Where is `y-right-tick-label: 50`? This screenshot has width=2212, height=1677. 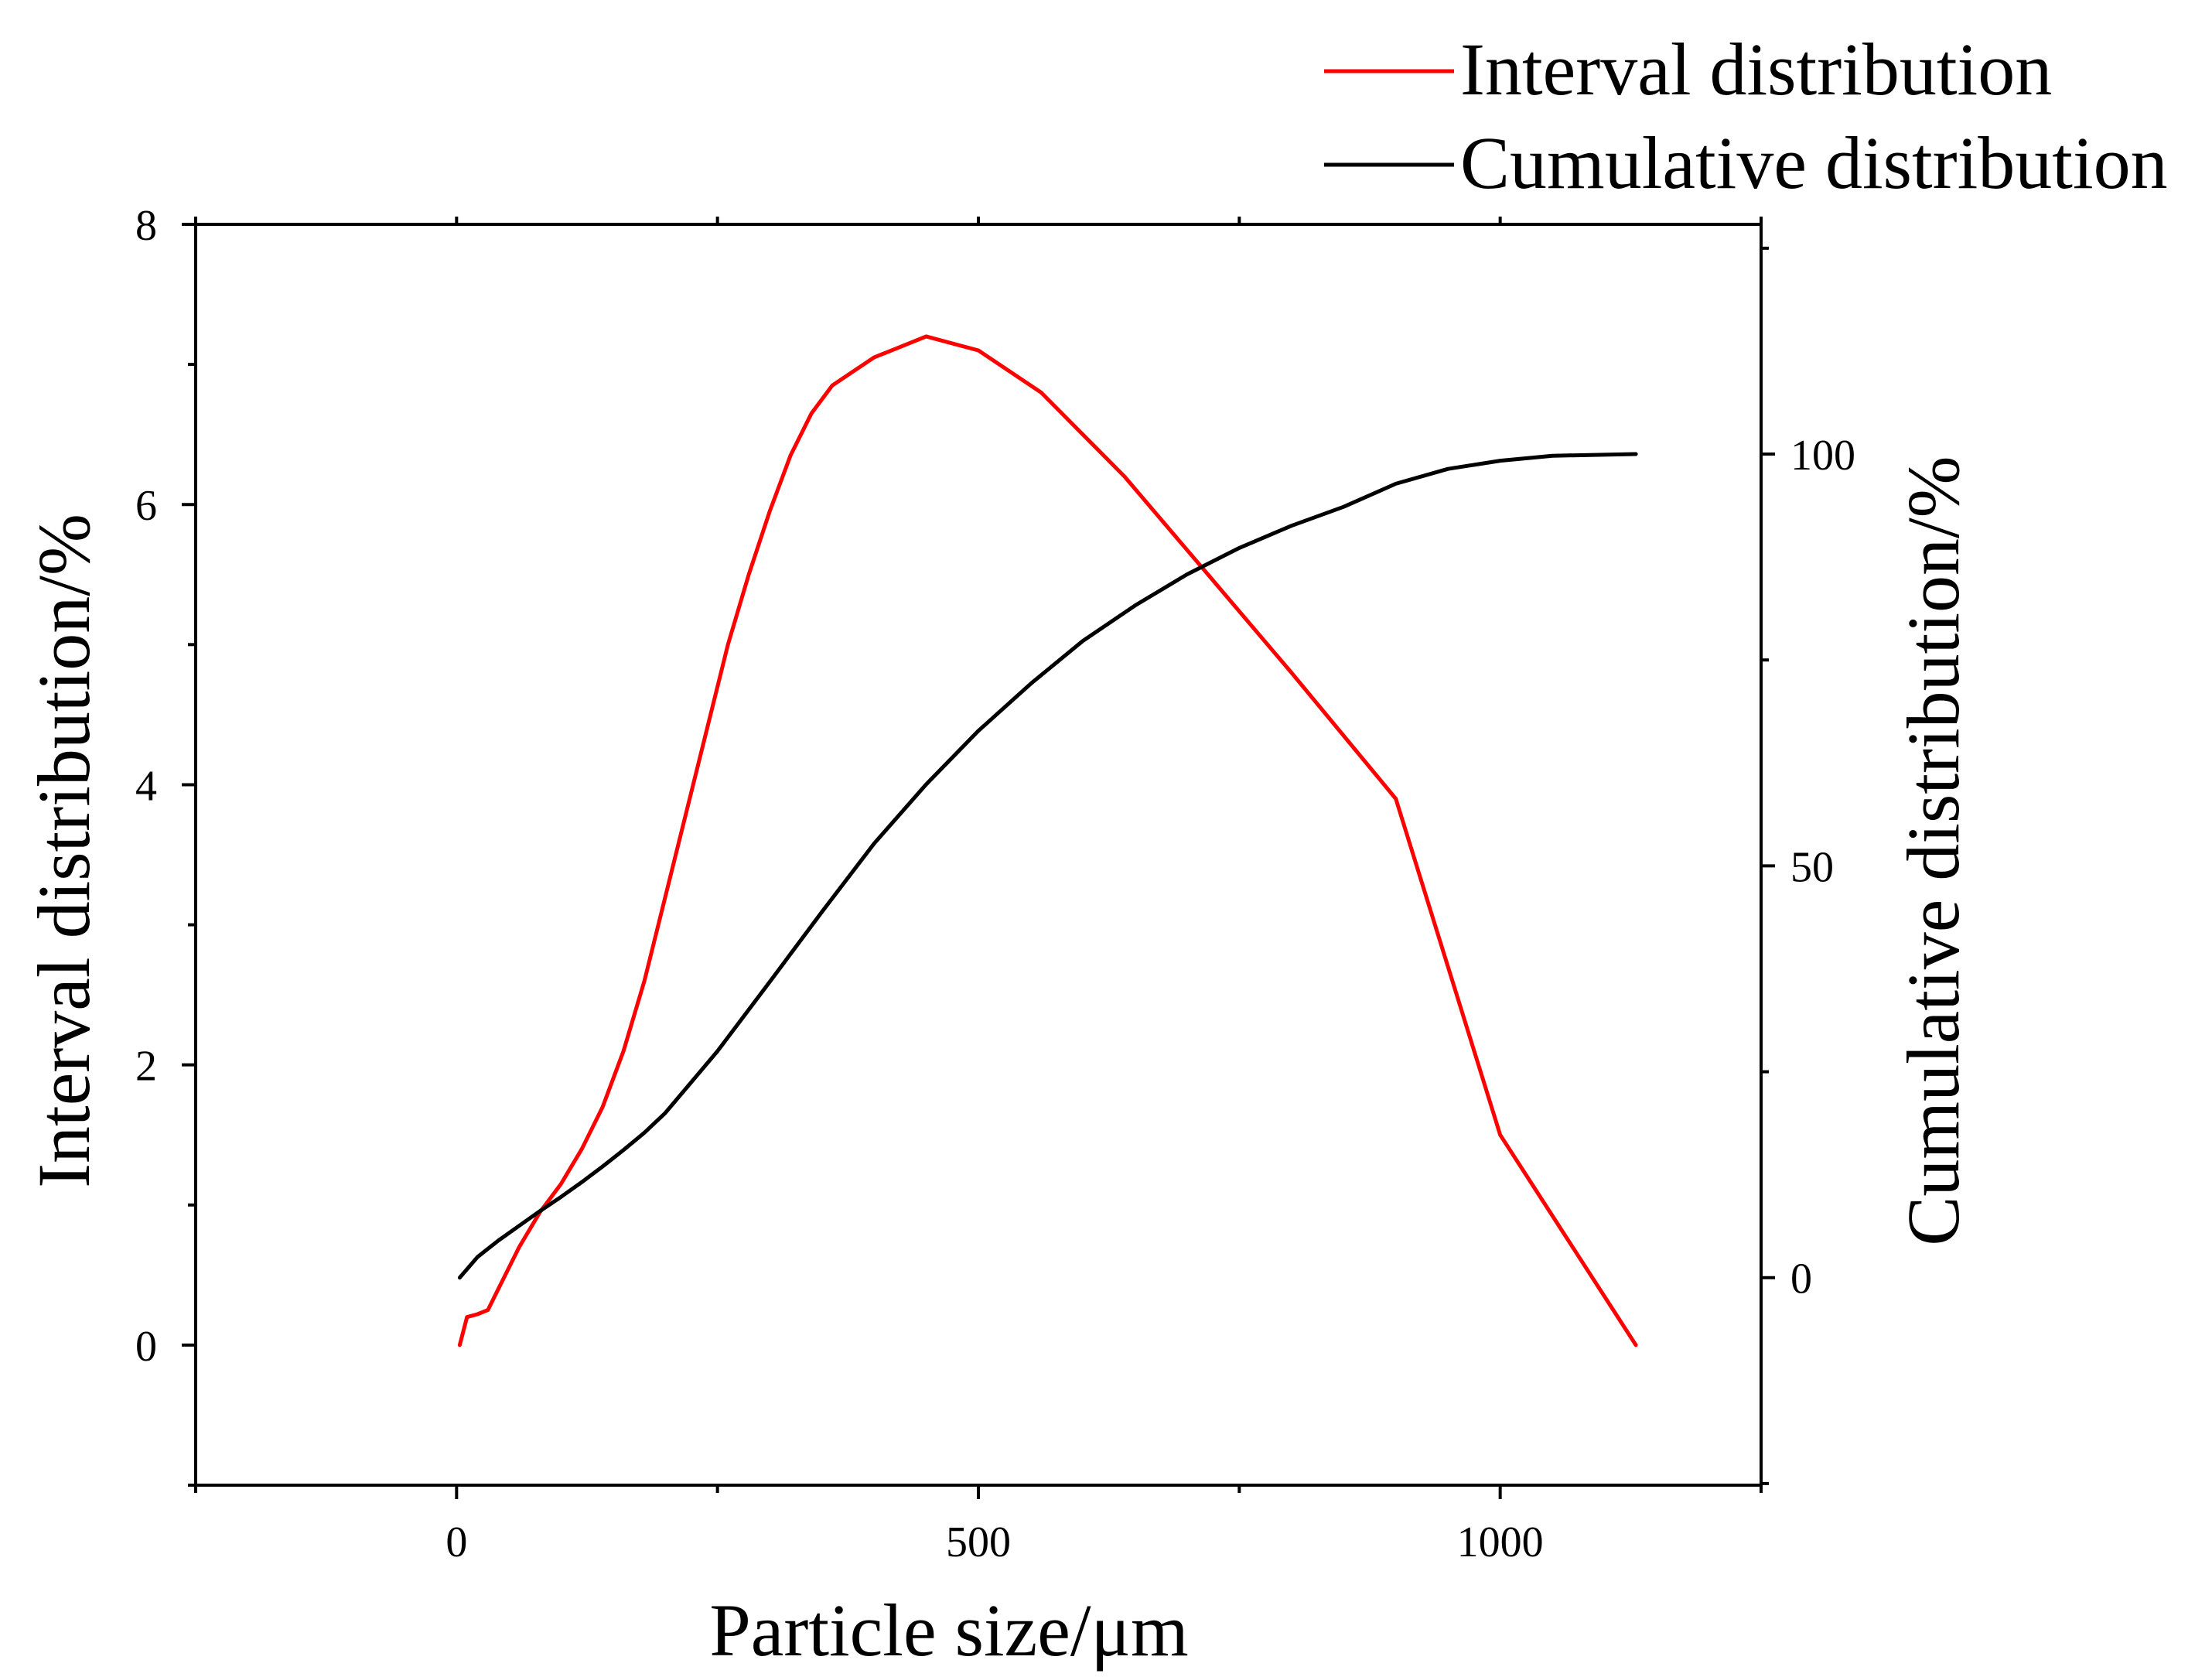
y-right-tick-label: 50 is located at coordinates (1812, 867).